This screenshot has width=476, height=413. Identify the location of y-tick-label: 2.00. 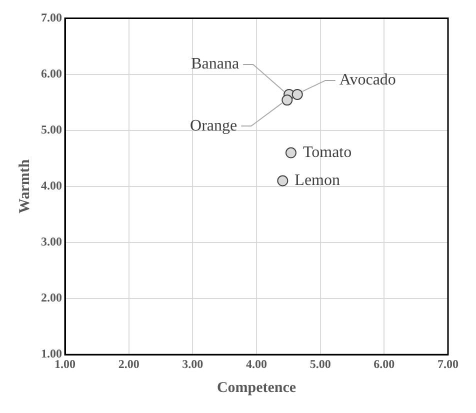
(51, 297).